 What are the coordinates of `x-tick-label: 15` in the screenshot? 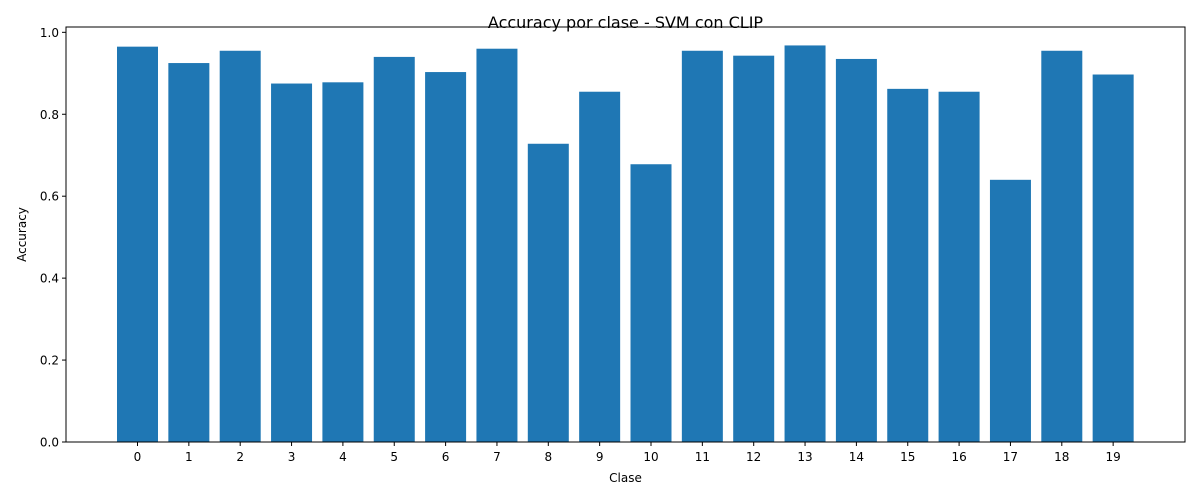 It's located at (907, 457).